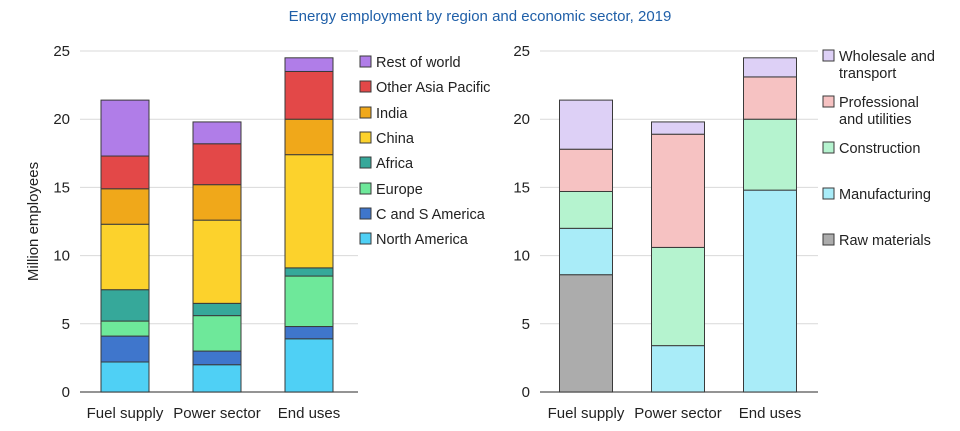 The image size is (960, 431). Describe the element at coordinates (217, 309) in the screenshot. I see `bar-segment-power-sector-africa` at that location.